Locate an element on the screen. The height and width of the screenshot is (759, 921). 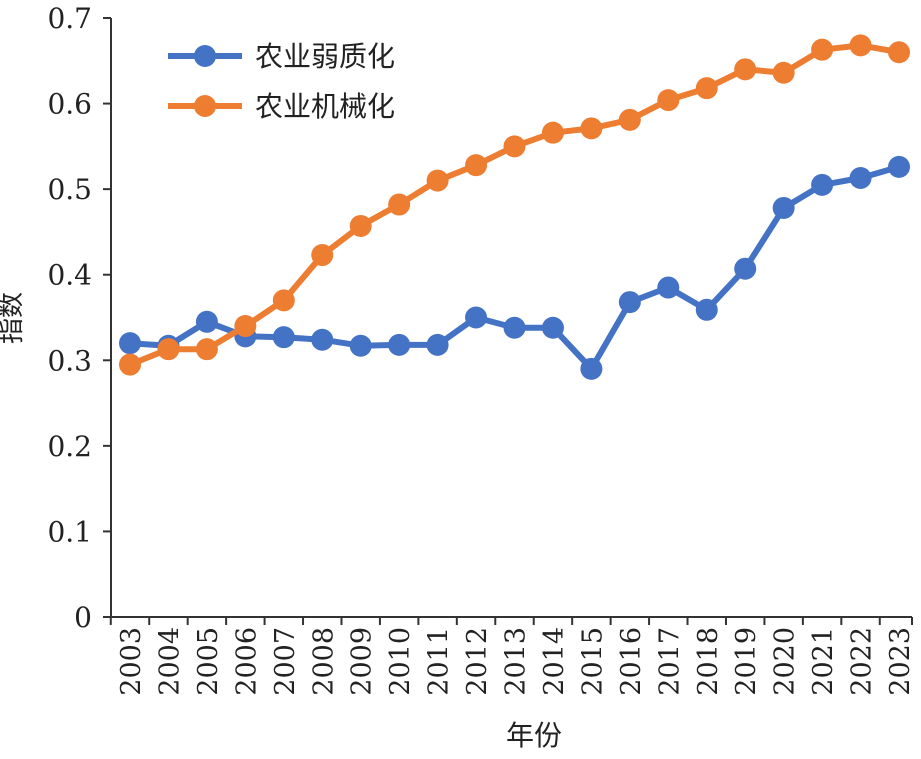
x-tick-label: 2009 is located at coordinates (362, 661).